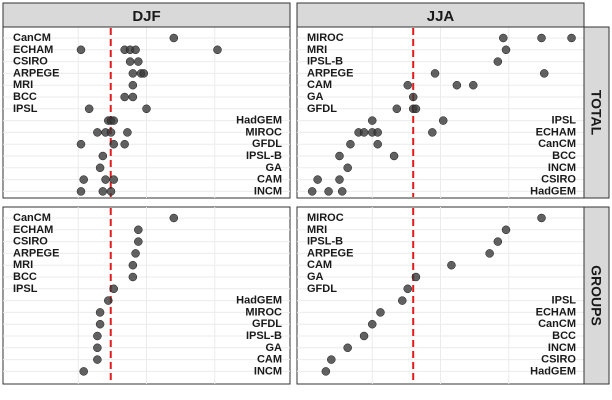 The width and height of the screenshot is (612, 400). I want to click on column-strip-label: JJA, so click(441, 16).